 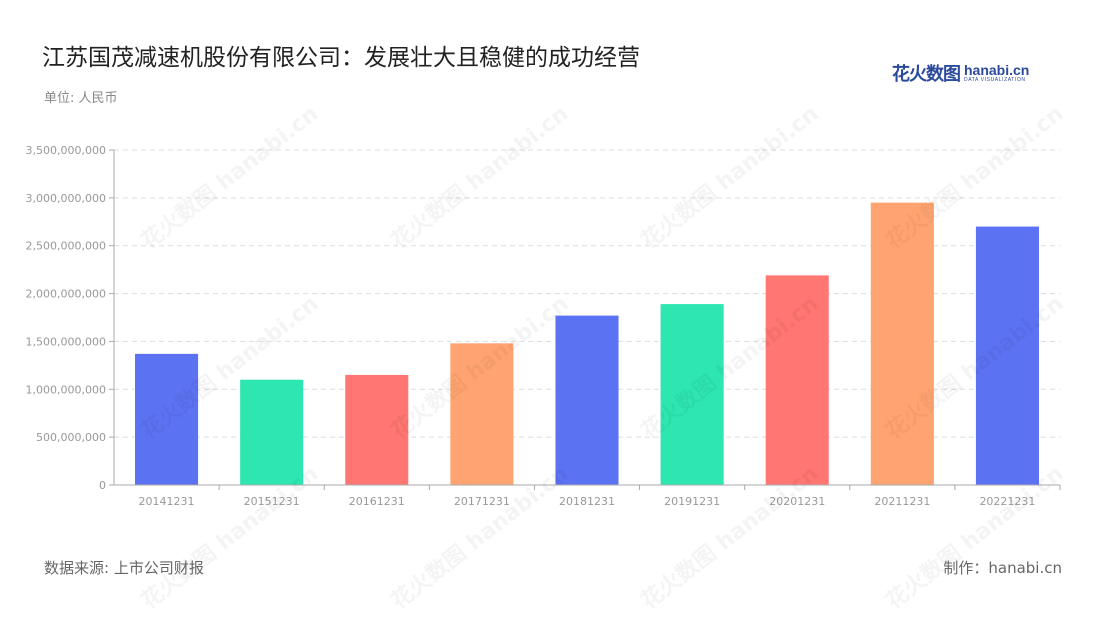 I want to click on credit-text: 制作：hanabi.cn, so click(x=1002, y=568).